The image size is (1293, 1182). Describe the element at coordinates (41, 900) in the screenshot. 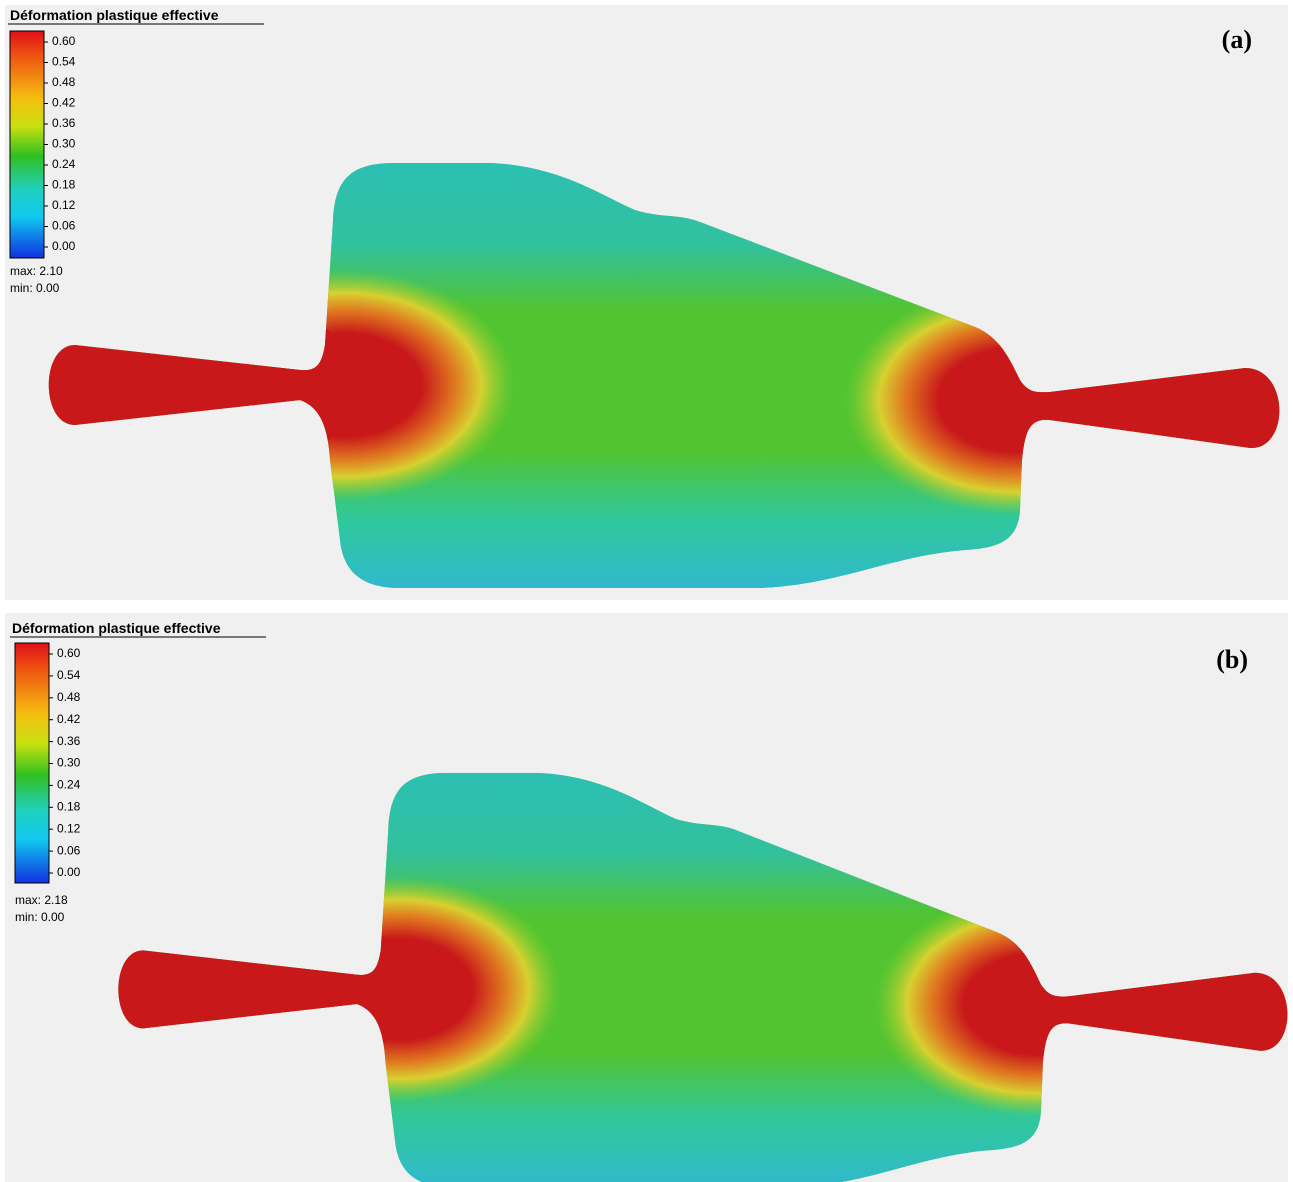

I see `max-value: max: 2.18` at that location.